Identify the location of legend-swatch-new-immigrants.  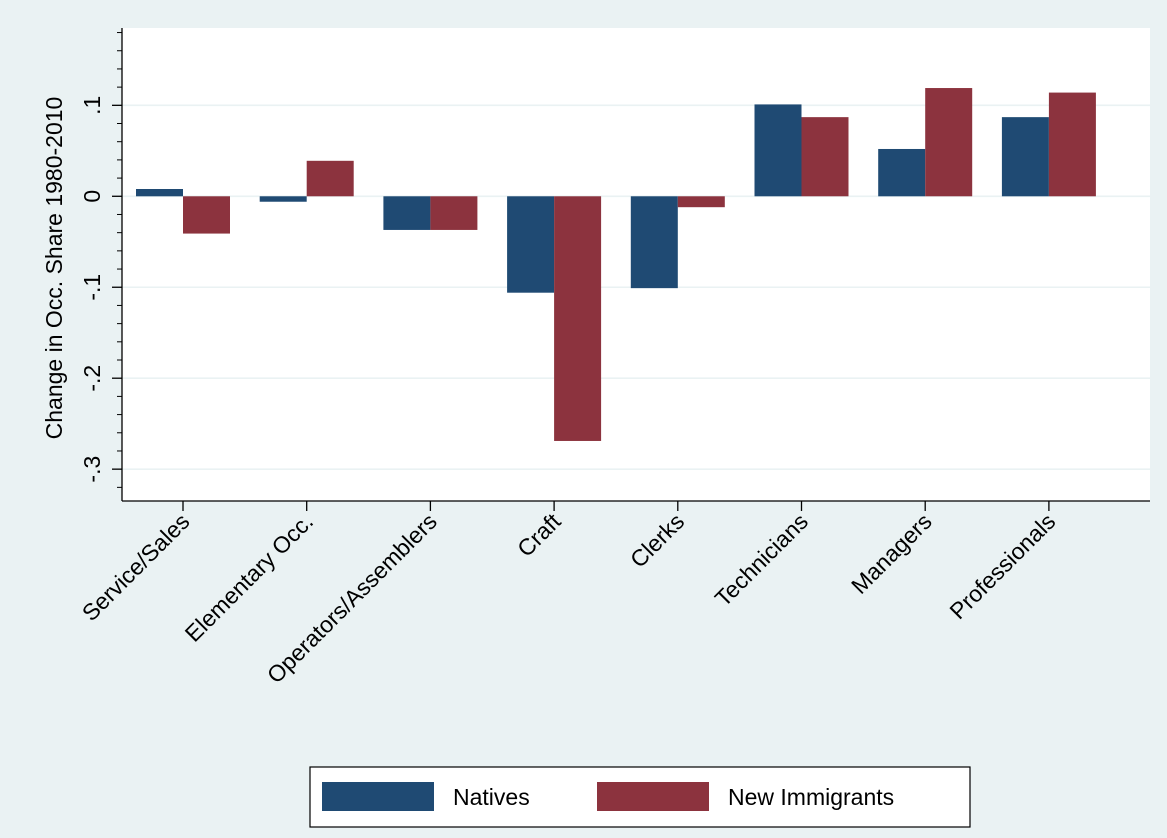
(653, 796).